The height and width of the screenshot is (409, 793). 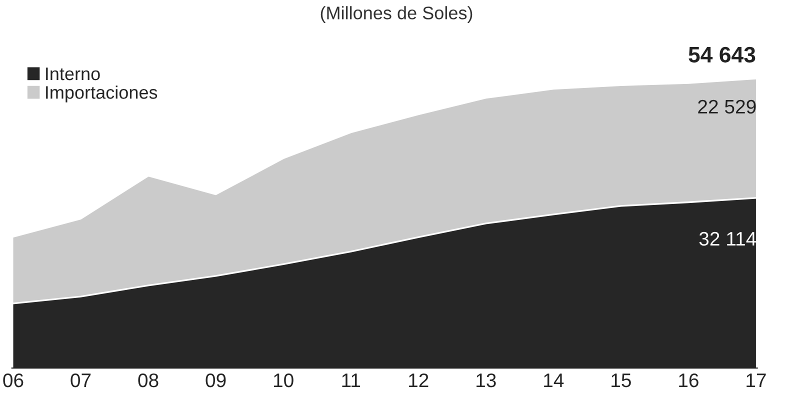 I want to click on x-tick-label: 10, so click(x=284, y=380).